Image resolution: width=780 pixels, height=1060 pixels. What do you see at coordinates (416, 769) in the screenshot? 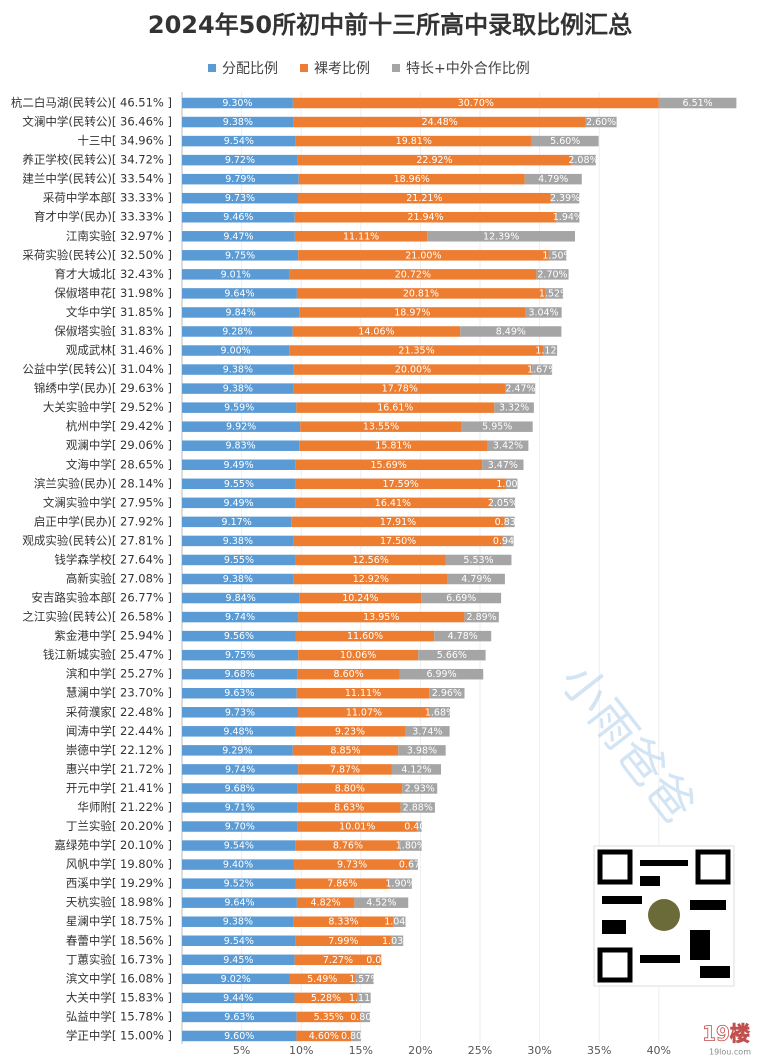
I see `data-label: 4.12%` at bounding box center [416, 769].